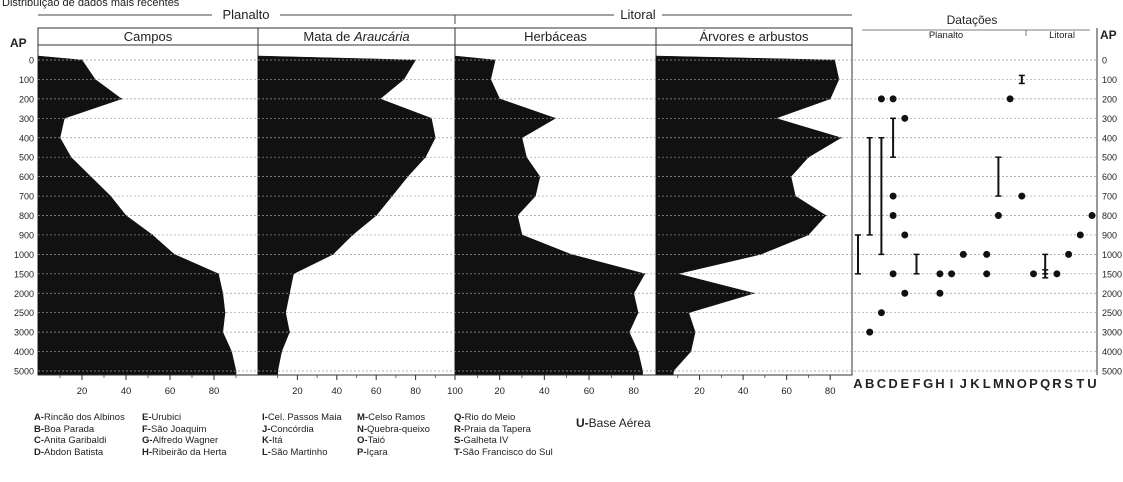 The image size is (1123, 482). Describe the element at coordinates (184, 452) in the screenshot. I see `legend-item: H-Ribeirão da Herta` at that location.